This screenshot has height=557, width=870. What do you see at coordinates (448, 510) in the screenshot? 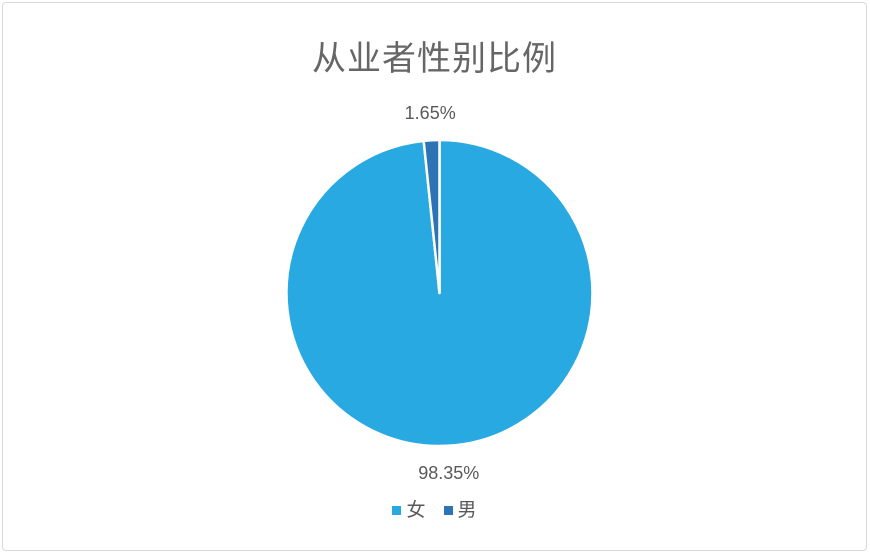
I see `legend-swatch-male` at bounding box center [448, 510].